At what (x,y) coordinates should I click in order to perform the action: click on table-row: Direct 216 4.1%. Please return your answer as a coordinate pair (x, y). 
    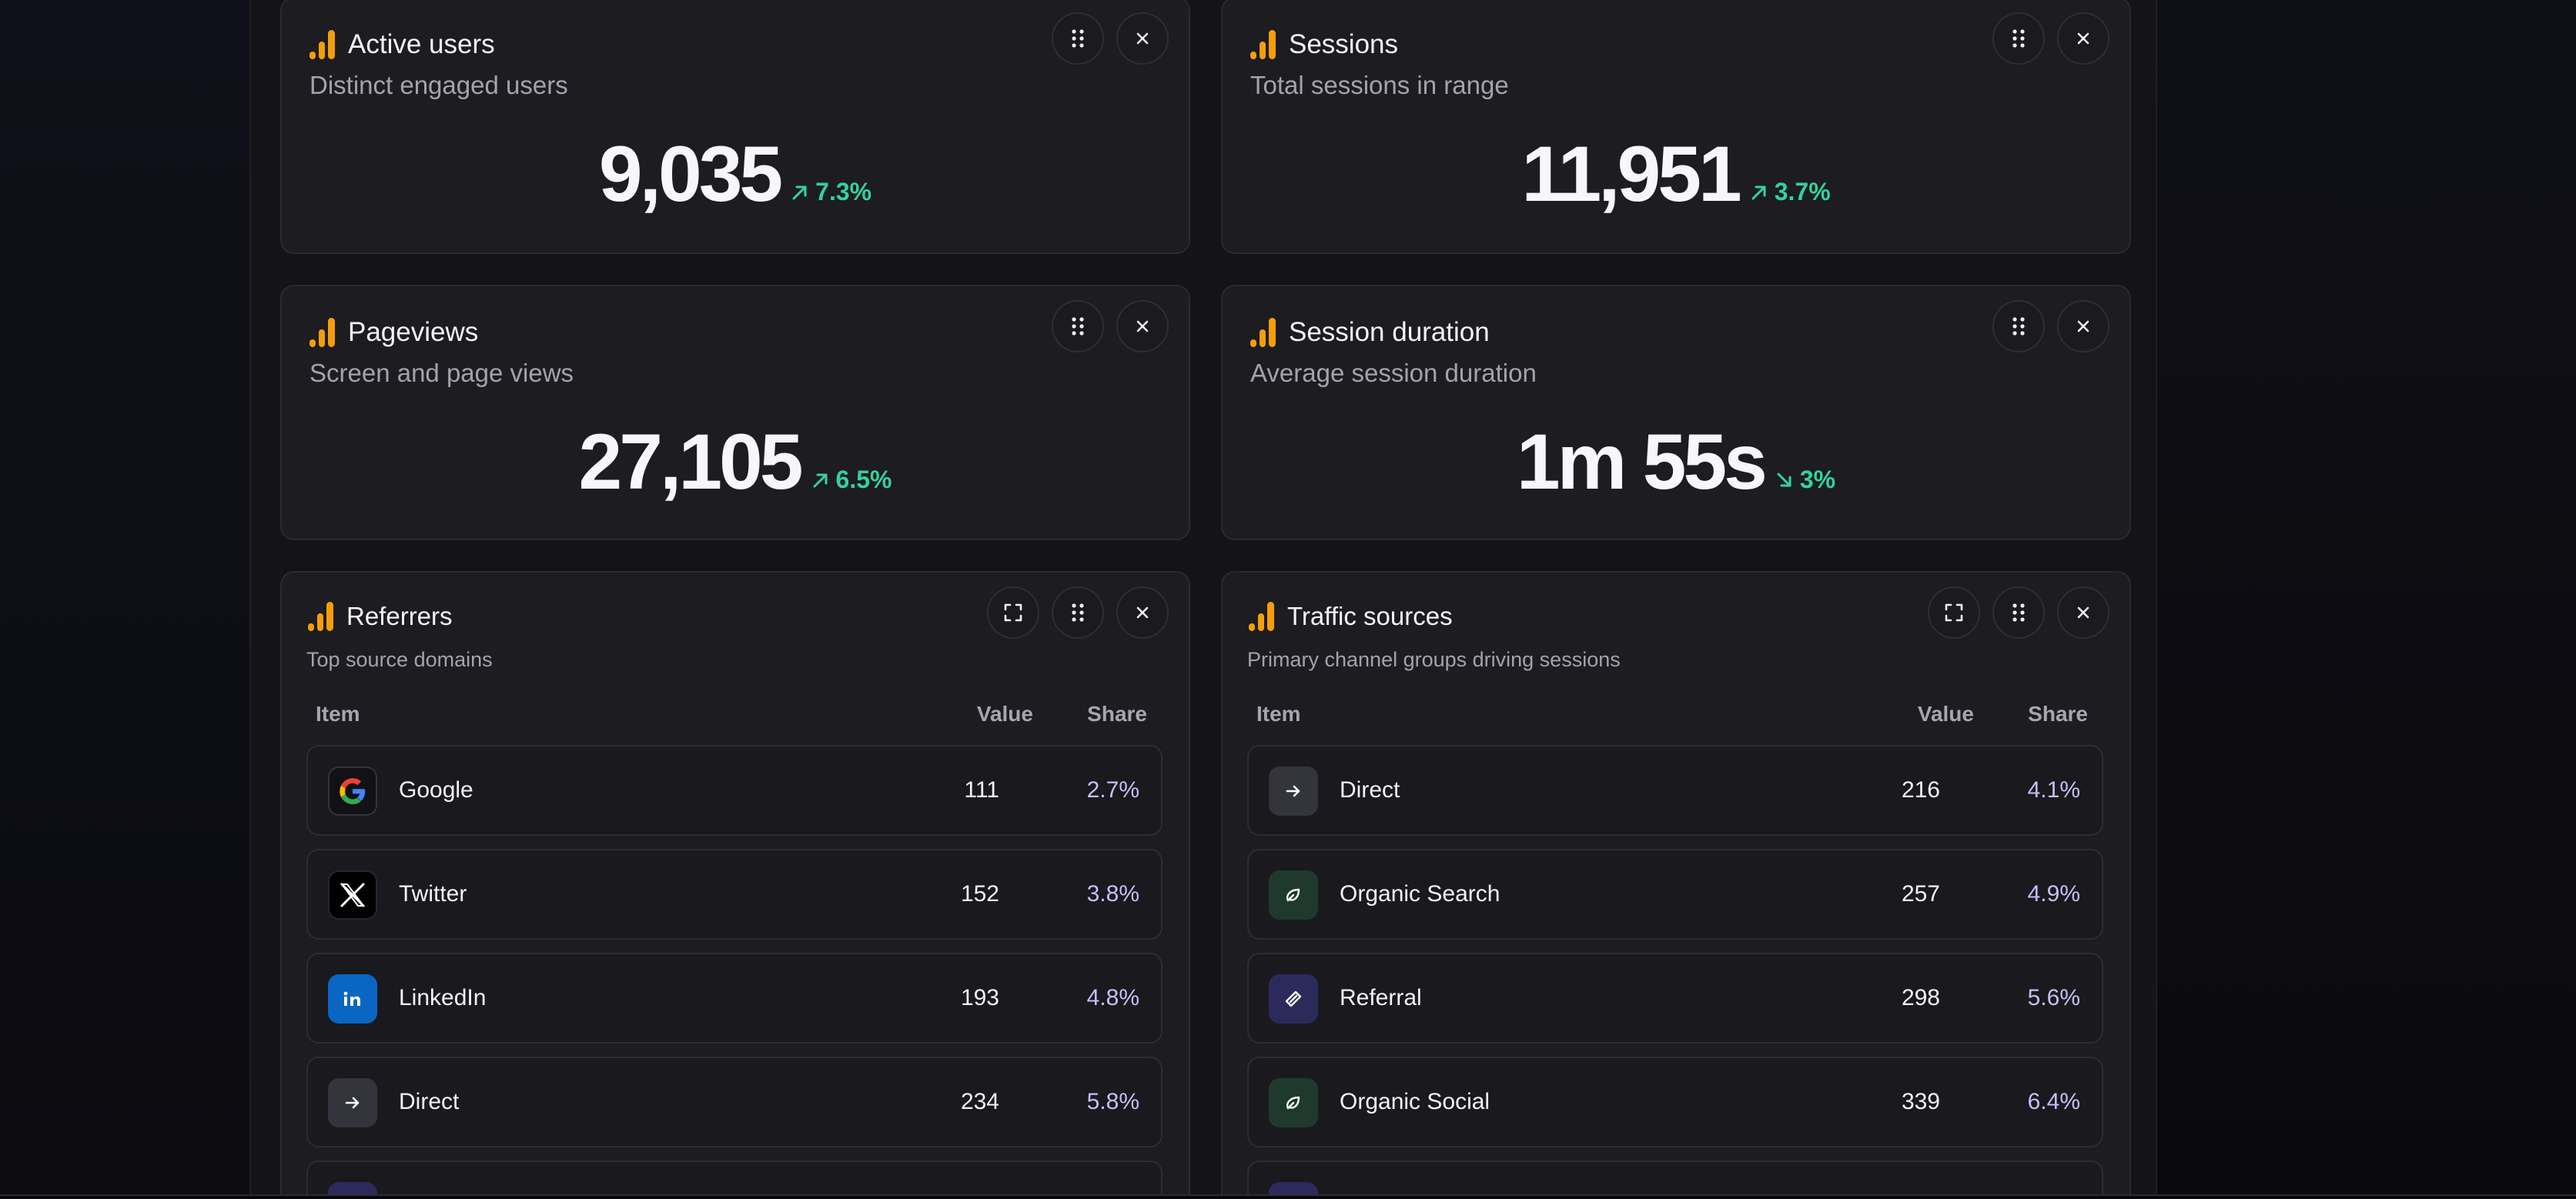
    Looking at the image, I should click on (1675, 790).